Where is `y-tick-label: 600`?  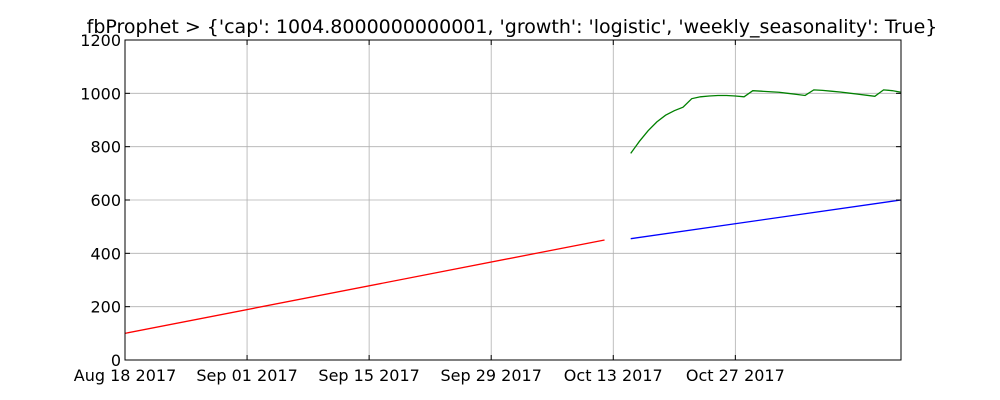 y-tick-label: 600 is located at coordinates (105, 200).